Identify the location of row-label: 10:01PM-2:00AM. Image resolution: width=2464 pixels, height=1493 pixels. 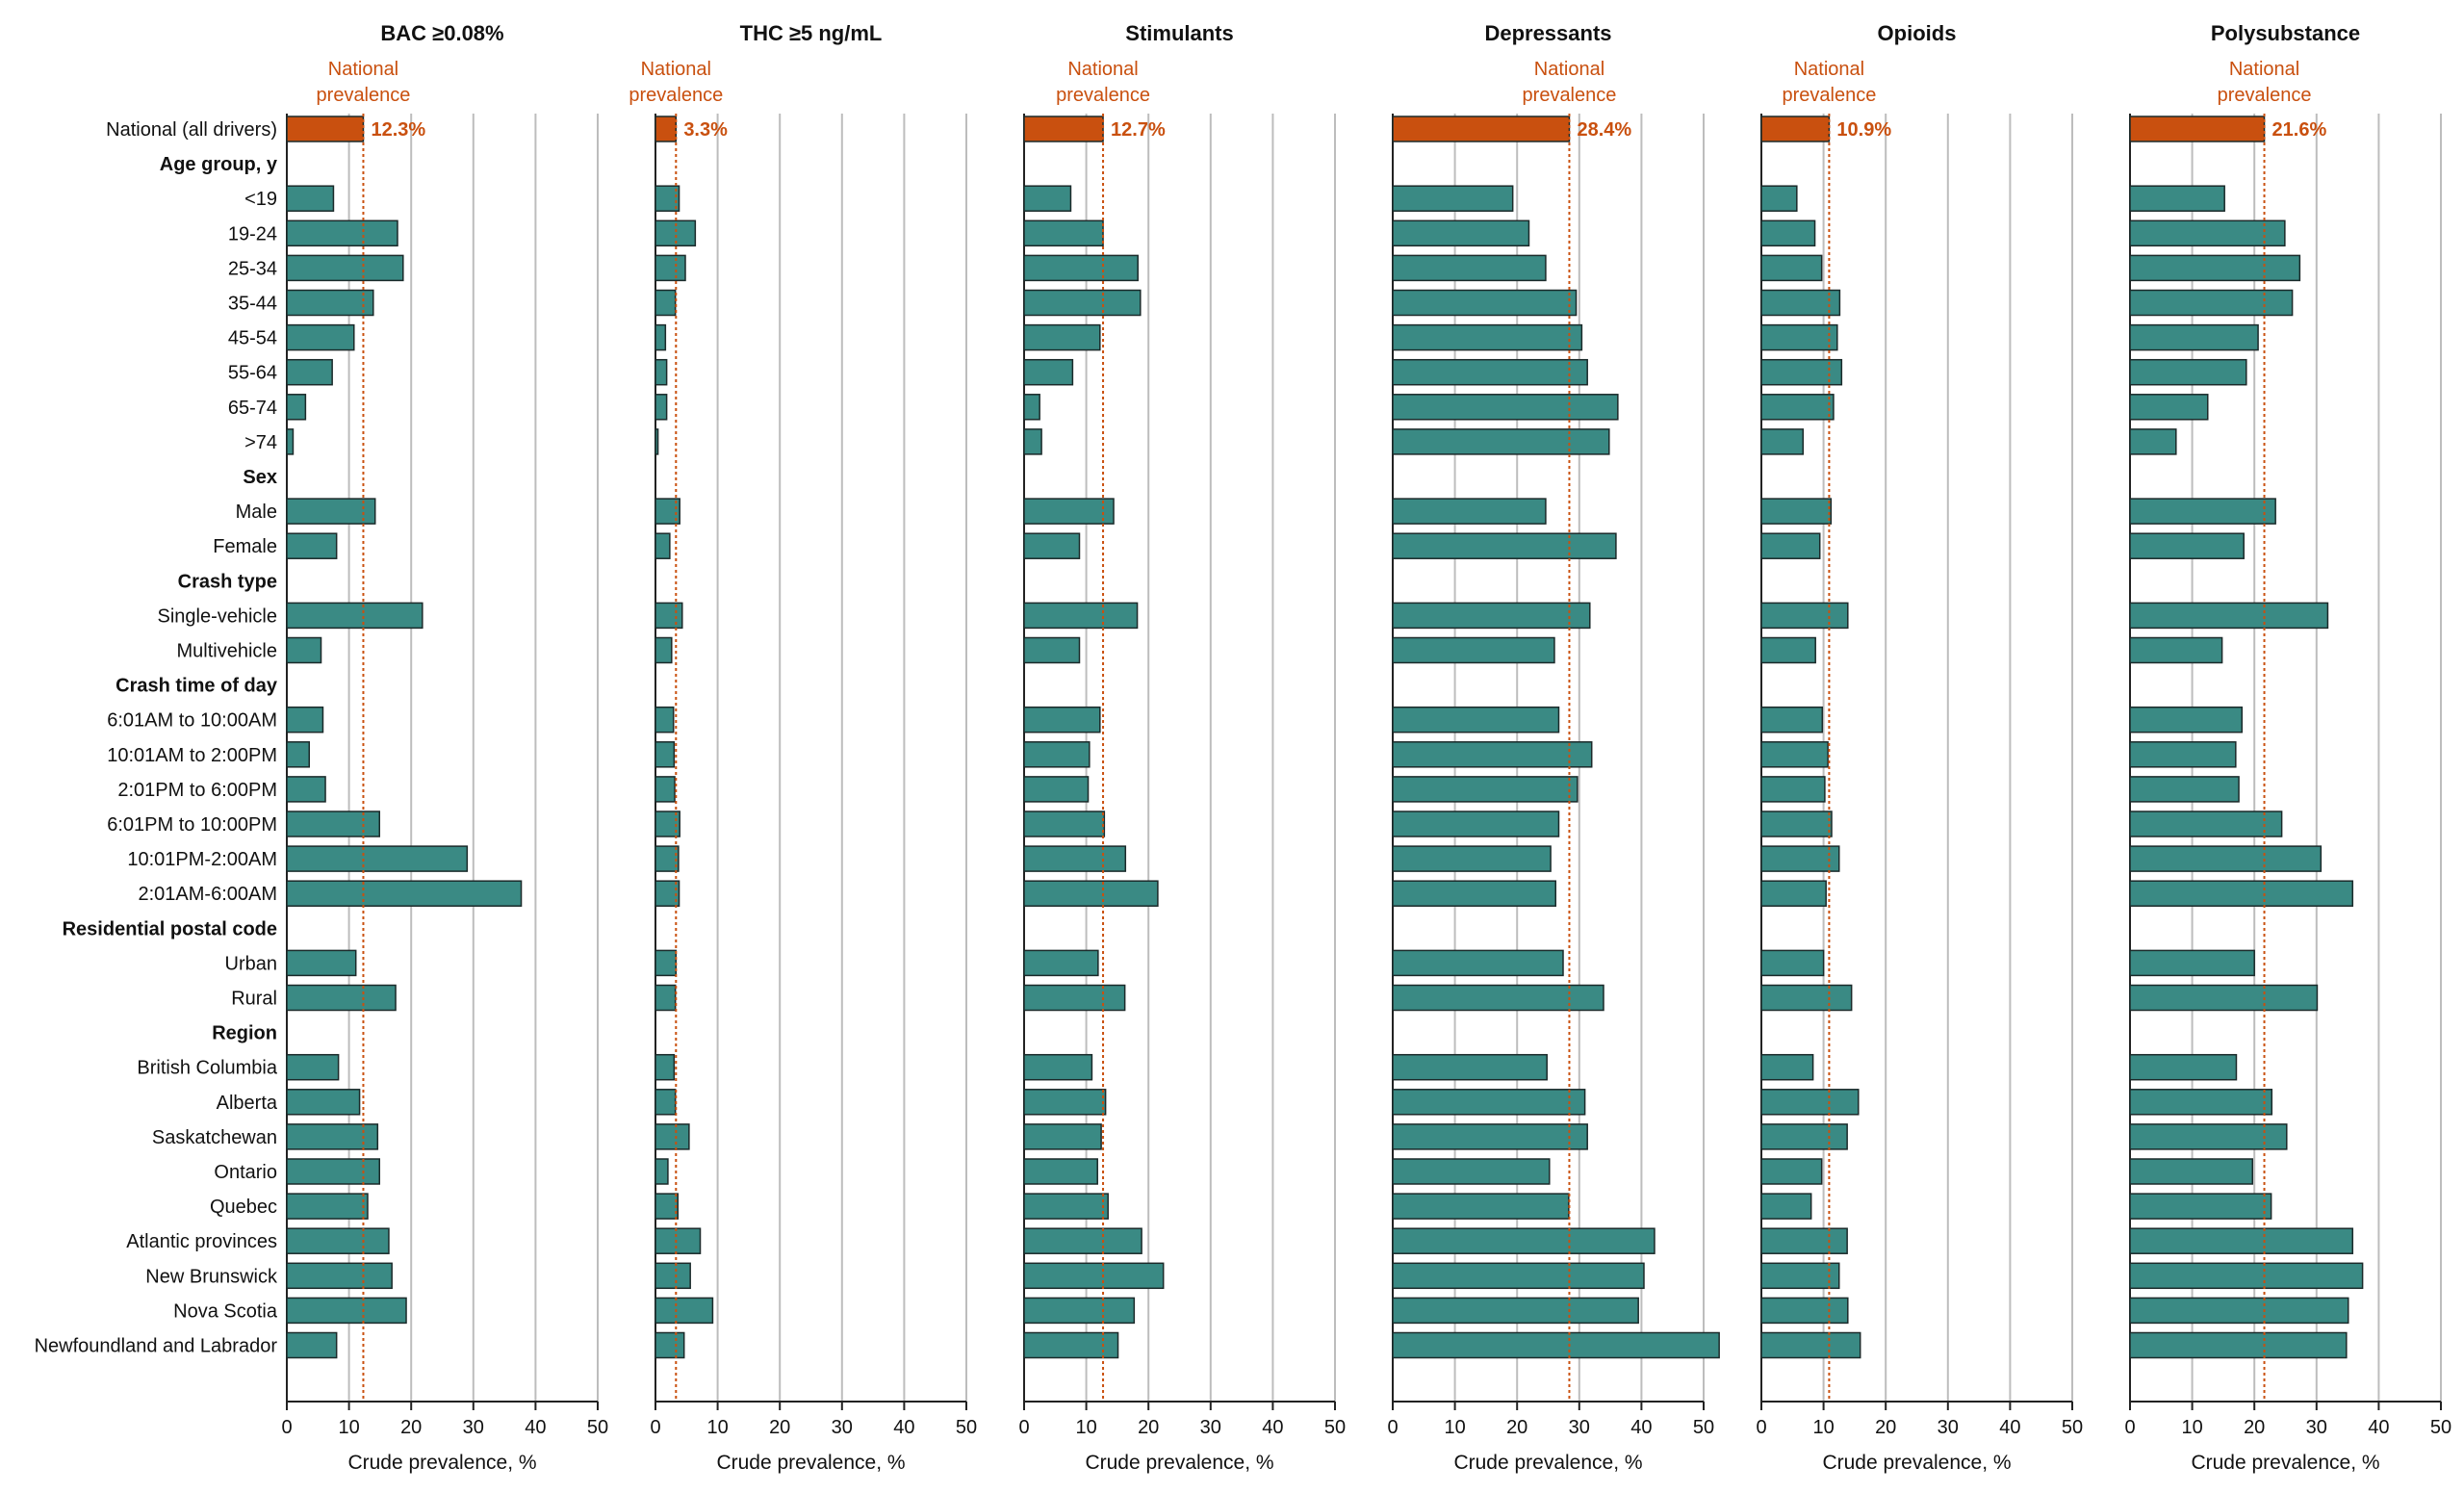
(202, 859).